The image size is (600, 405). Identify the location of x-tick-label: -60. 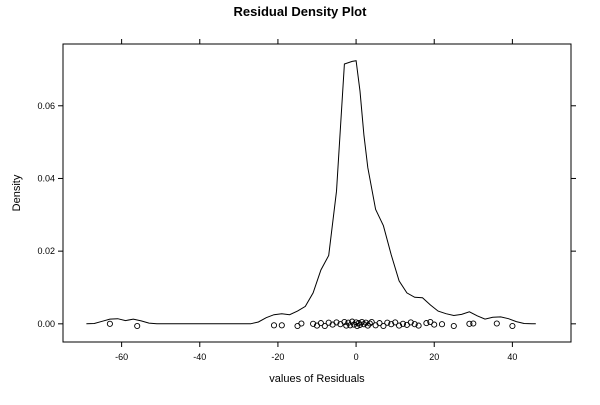
(121, 357).